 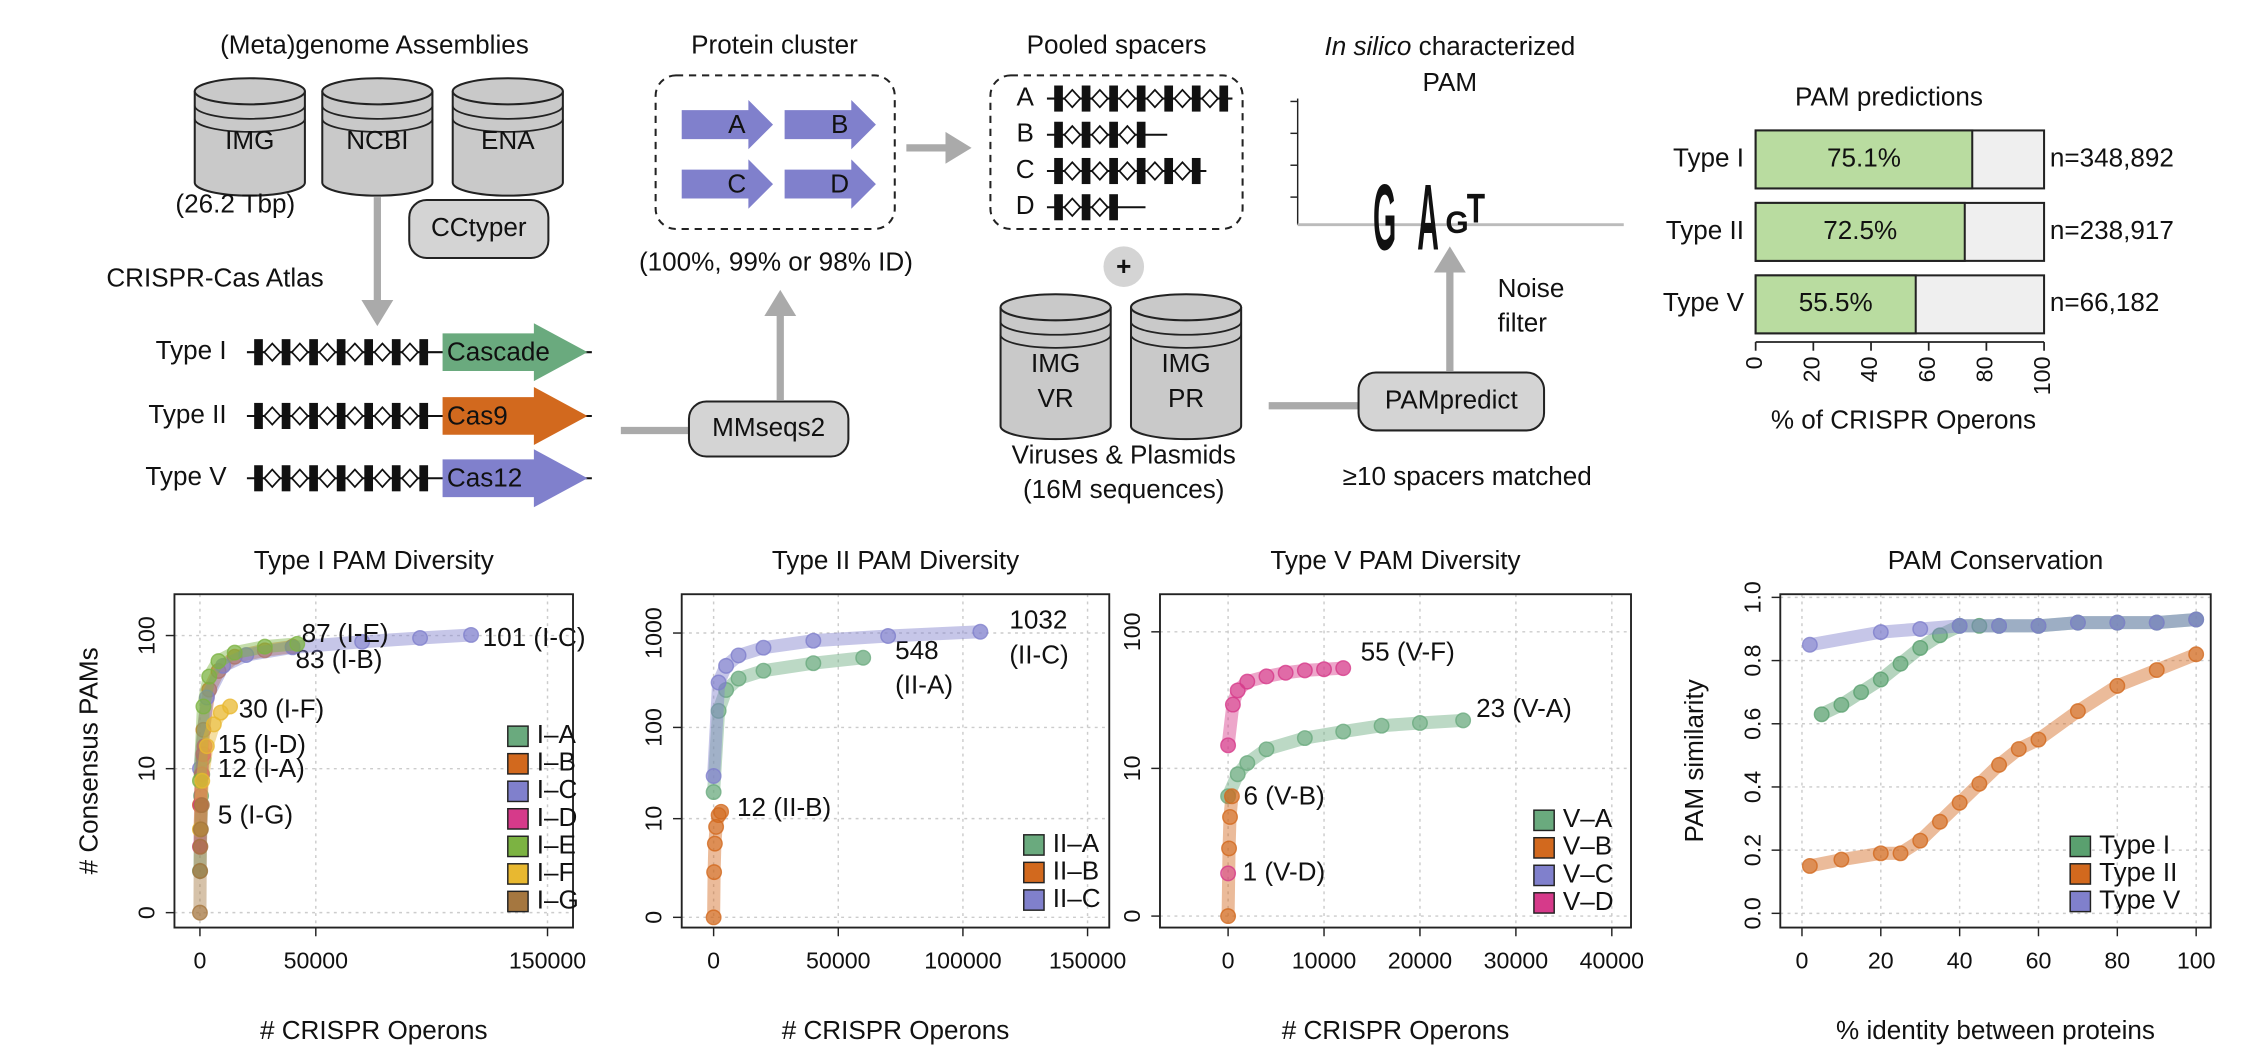 I want to click on protein-arrow, so click(x=727, y=125).